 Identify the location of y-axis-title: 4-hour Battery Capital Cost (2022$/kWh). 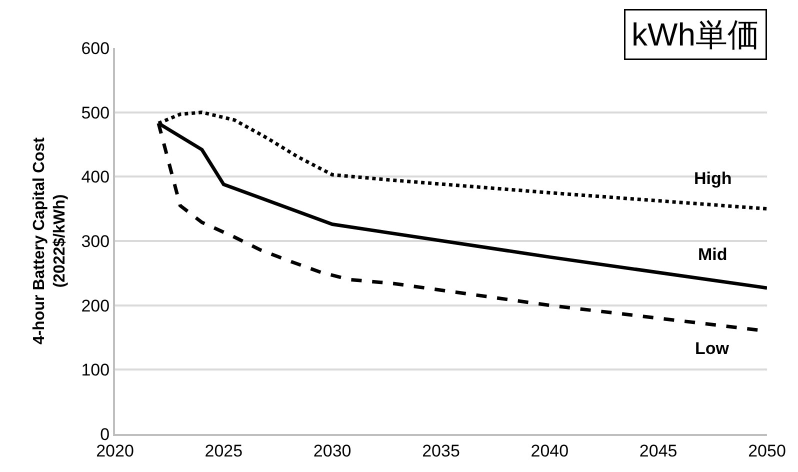
(49, 240).